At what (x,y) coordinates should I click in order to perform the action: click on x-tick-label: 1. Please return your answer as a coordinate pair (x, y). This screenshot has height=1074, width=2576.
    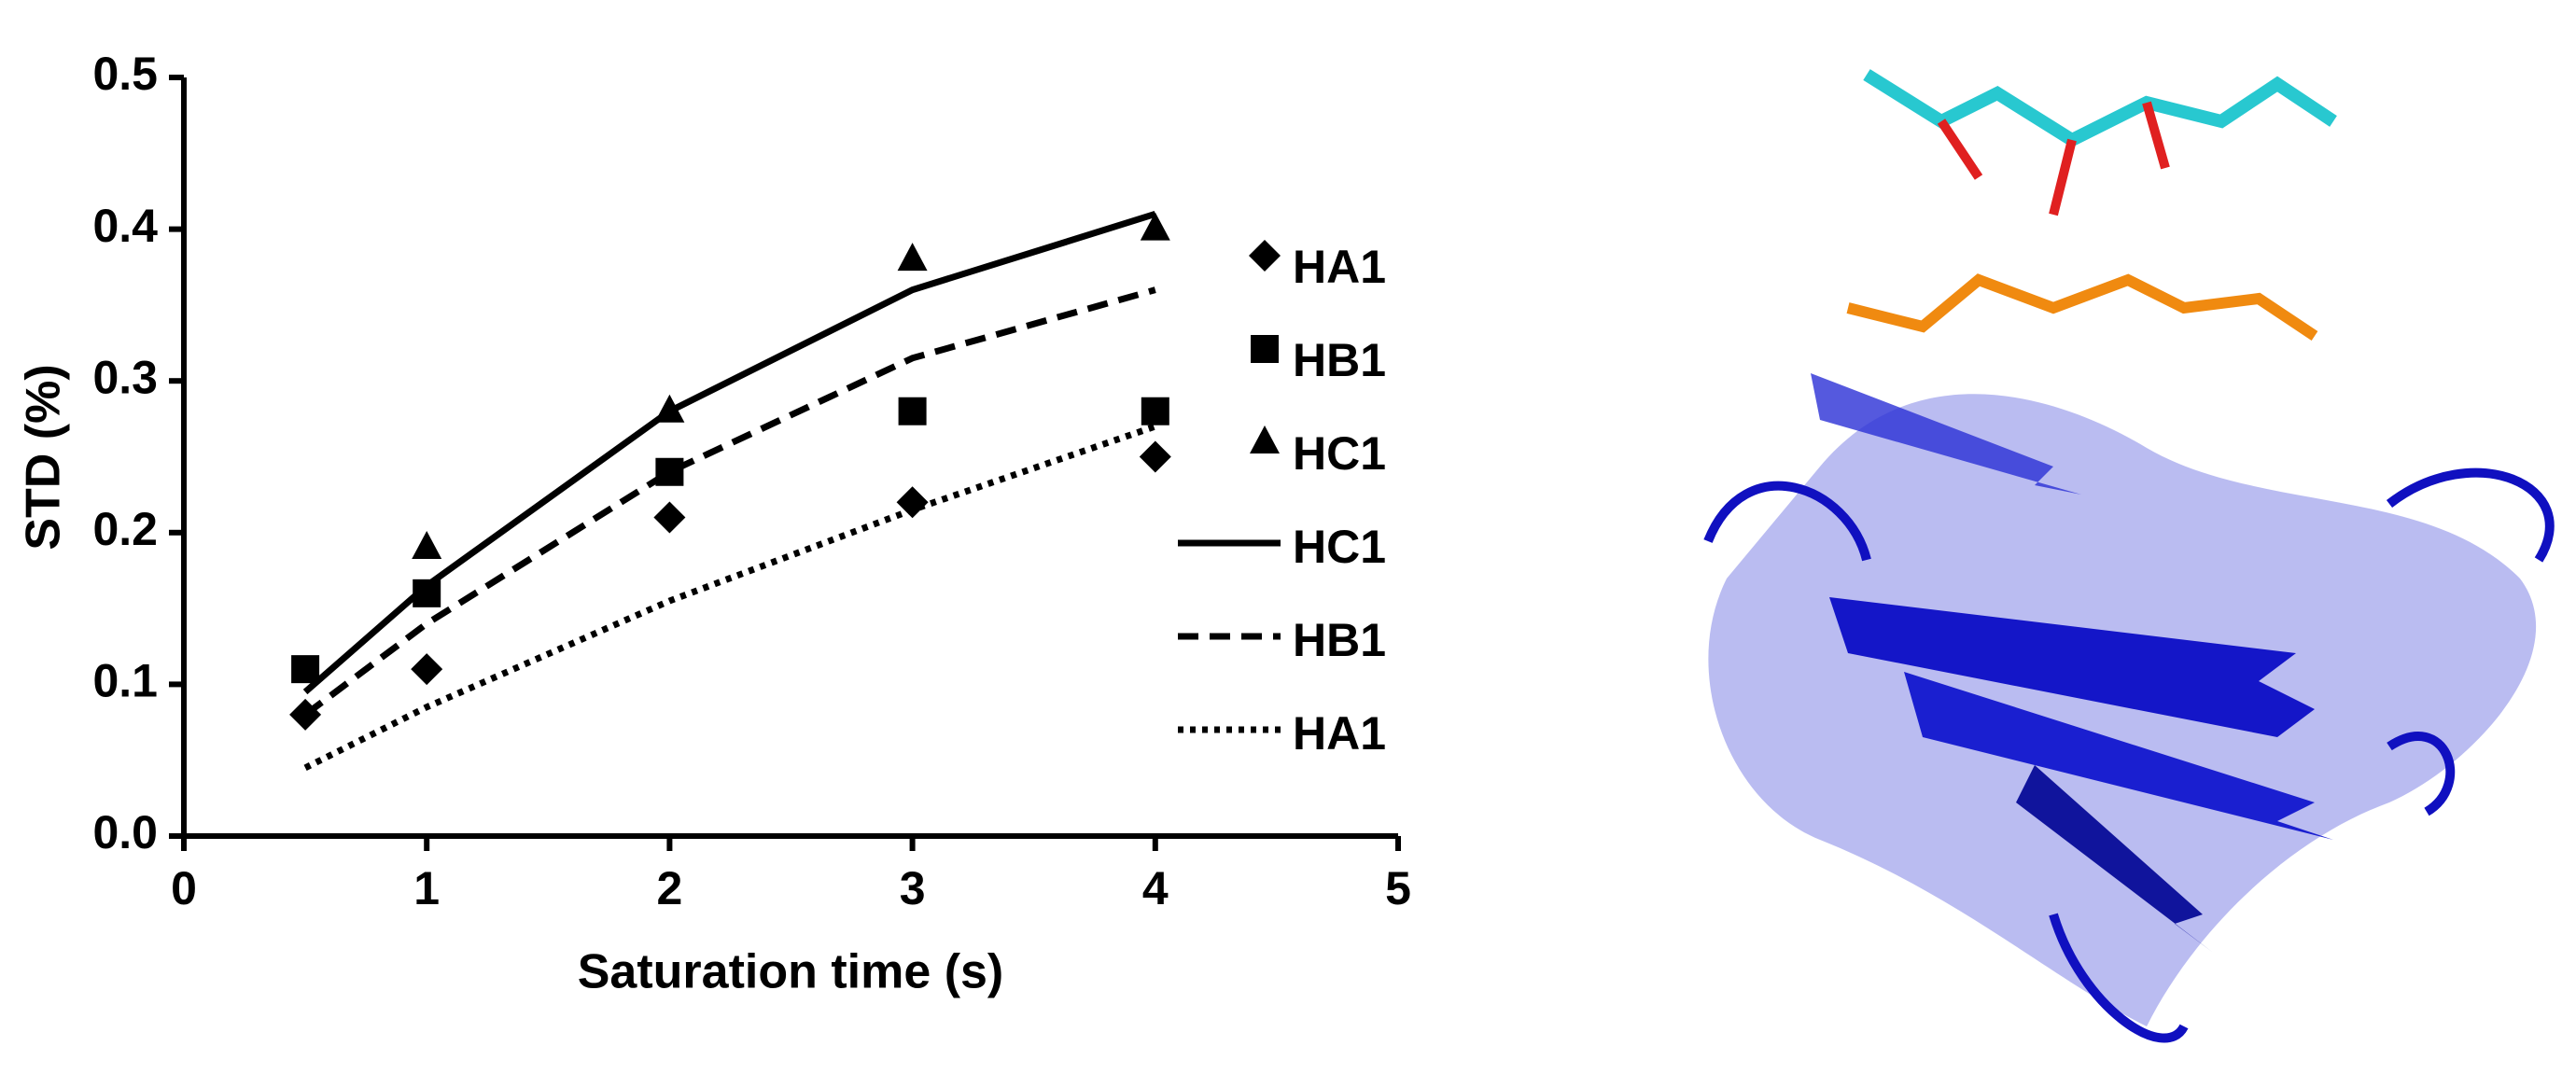
    Looking at the image, I should click on (426, 888).